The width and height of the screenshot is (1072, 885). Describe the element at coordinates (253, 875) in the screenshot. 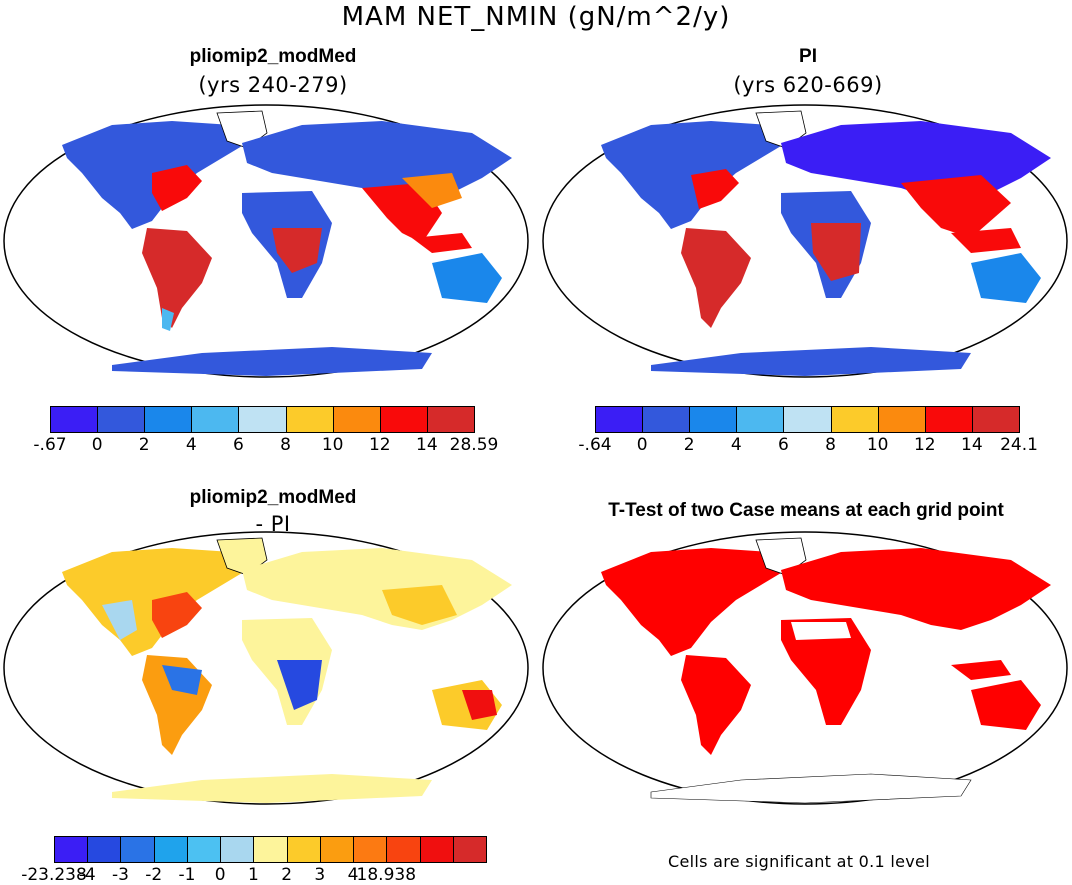

I see `colorbar-bottom-left-tick-label: 1` at that location.